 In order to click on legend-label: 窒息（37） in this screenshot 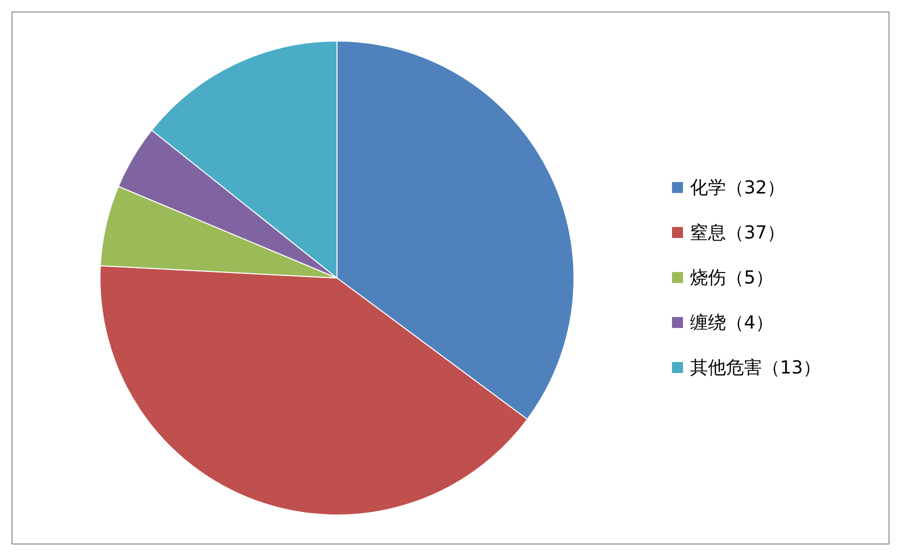, I will do `click(737, 233)`.